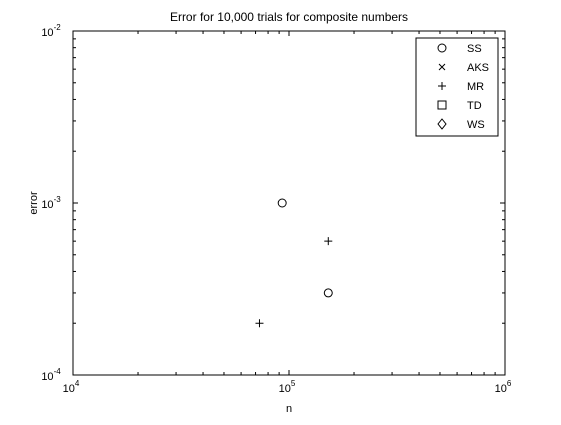 The width and height of the screenshot is (561, 425). Describe the element at coordinates (474, 49) in the screenshot. I see `legend-label-ss: SS` at that location.